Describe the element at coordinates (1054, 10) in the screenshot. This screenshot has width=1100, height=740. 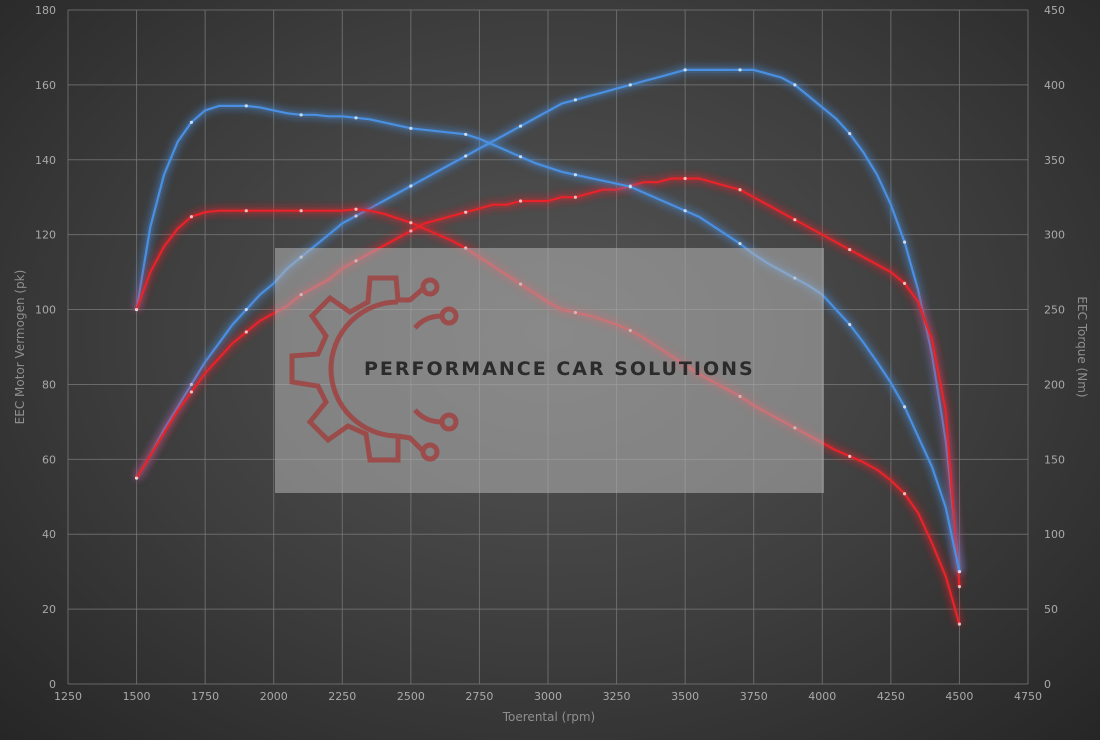
I see `y-right-tick-label: 450` at that location.